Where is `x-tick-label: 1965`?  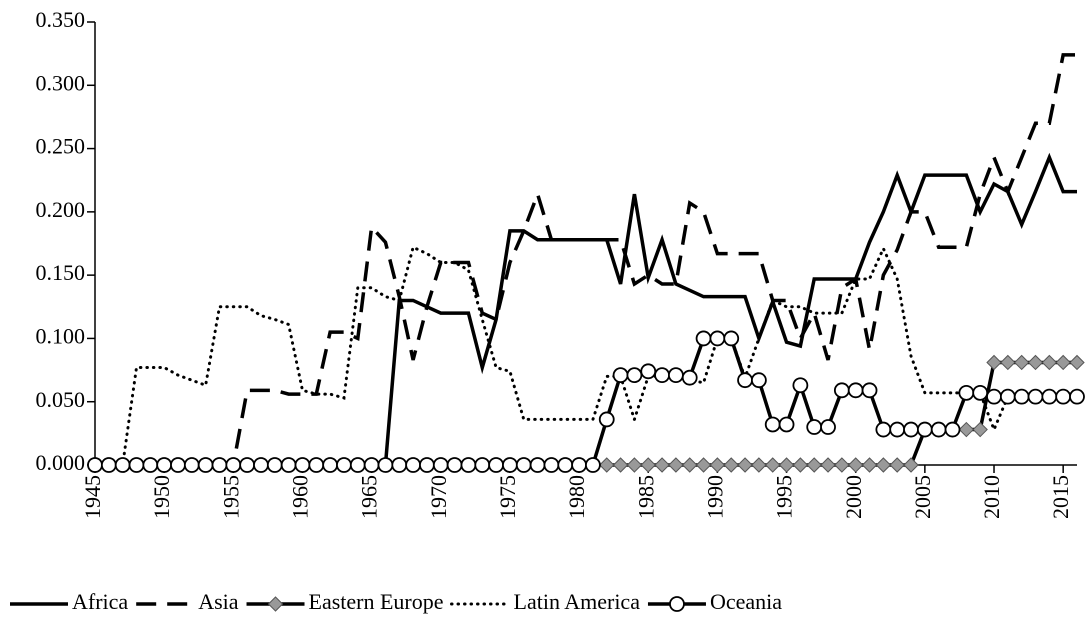
x-tick-label: 1965 is located at coordinates (369, 497).